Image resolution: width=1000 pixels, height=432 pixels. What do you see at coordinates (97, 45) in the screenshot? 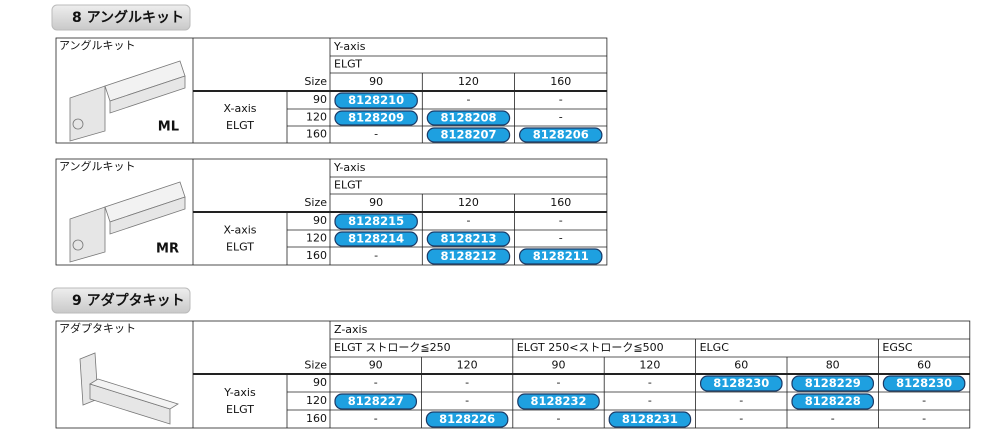
I see `image-label: アングルキット` at bounding box center [97, 45].